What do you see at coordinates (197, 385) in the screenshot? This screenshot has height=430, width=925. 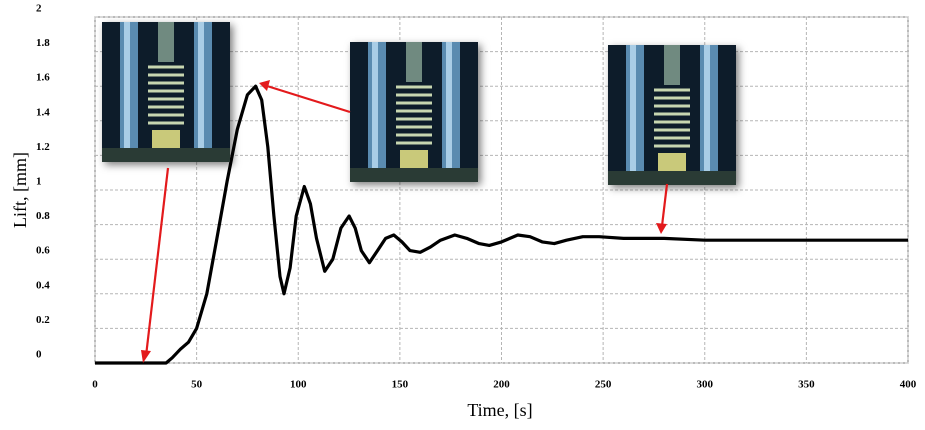 I see `x-tick-label: 50` at bounding box center [197, 385].